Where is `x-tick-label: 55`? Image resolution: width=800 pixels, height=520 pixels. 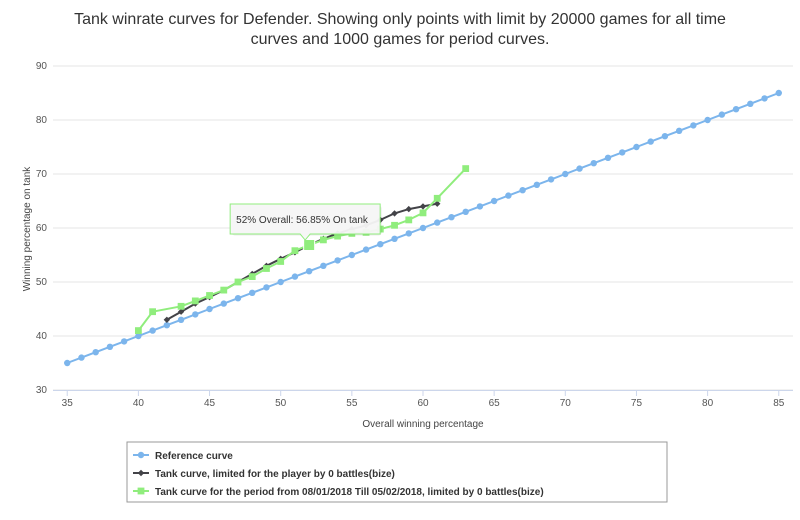 x-tick-label: 55 is located at coordinates (352, 403).